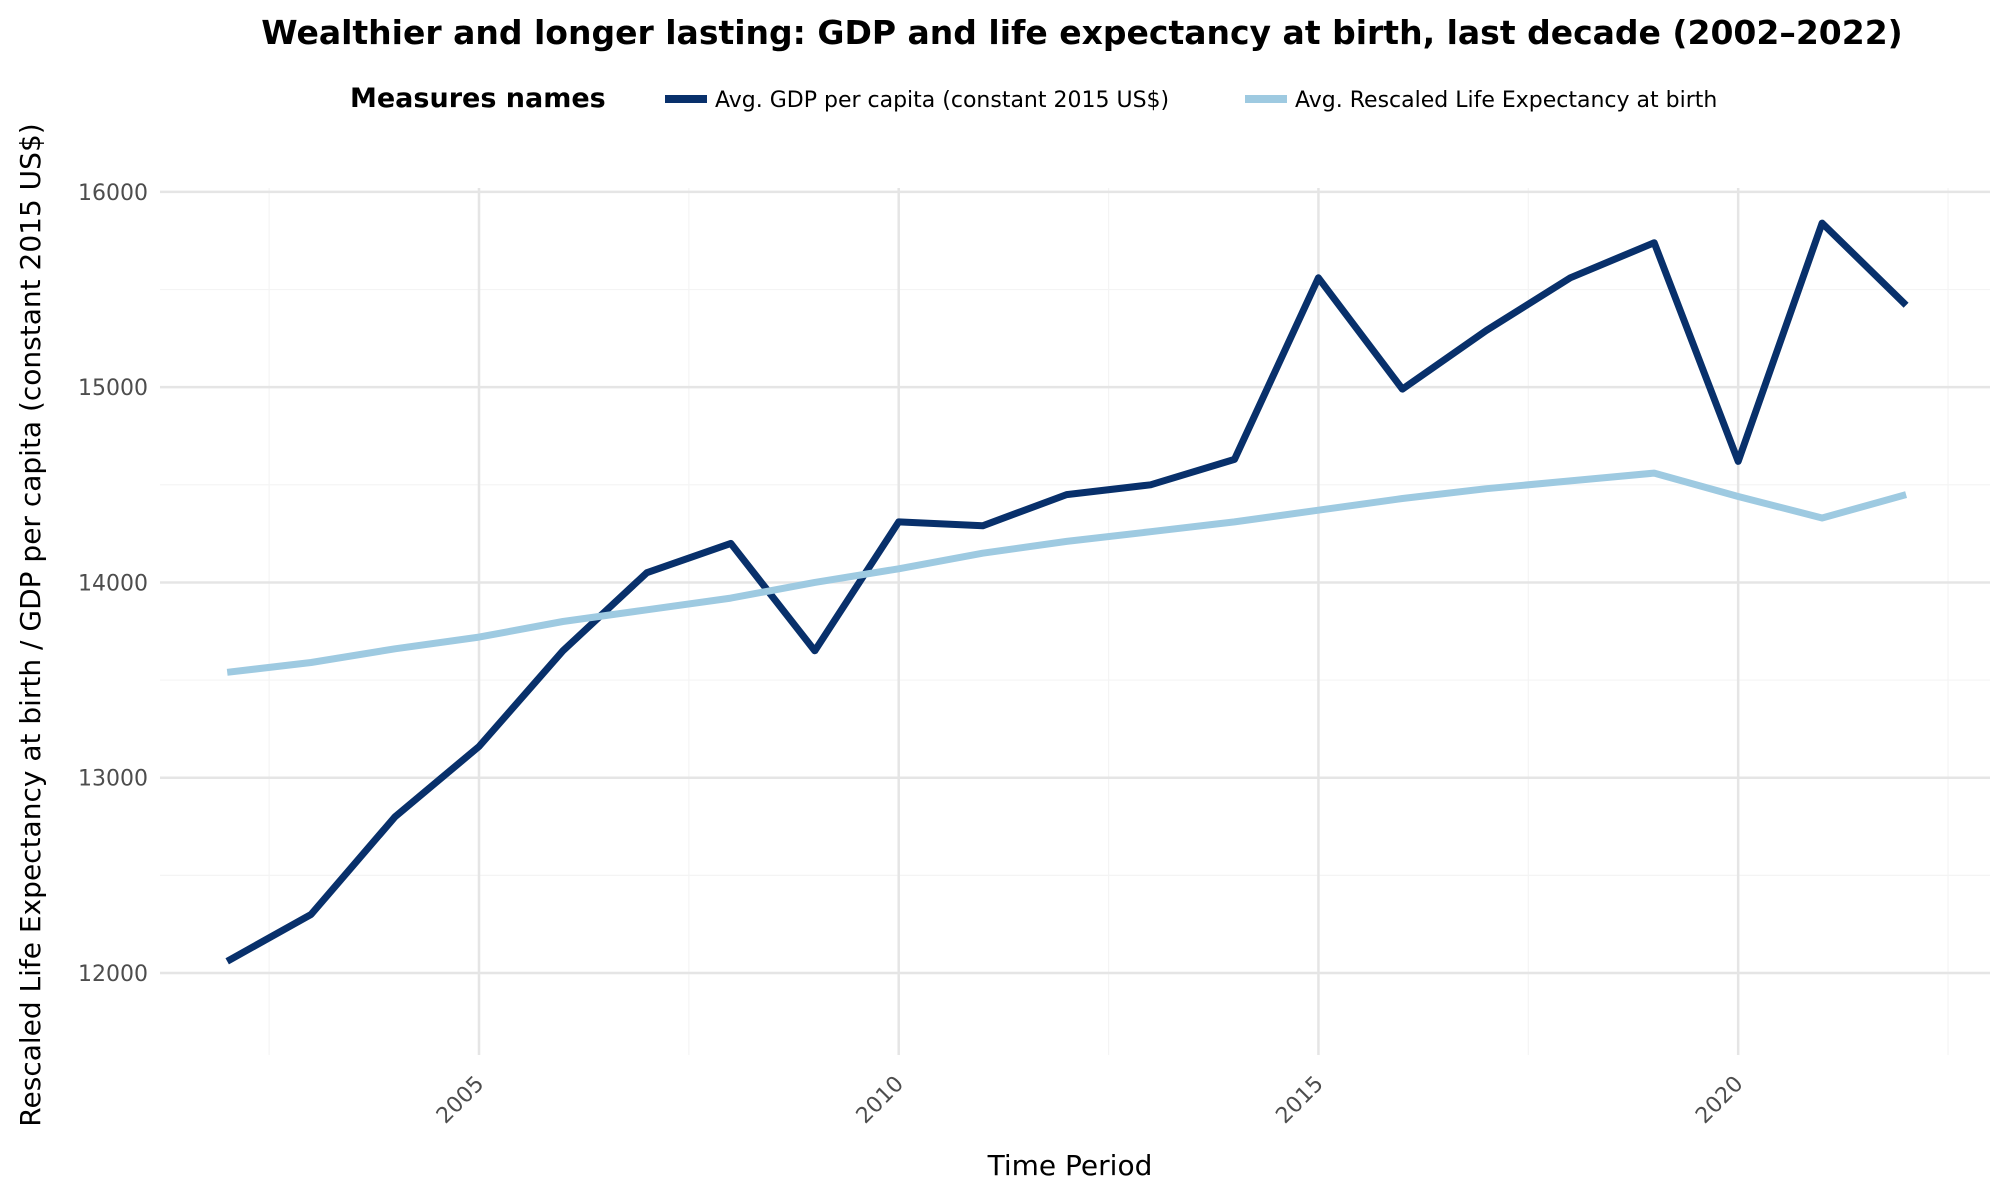  I want to click on legend-title: Measures names, so click(478, 98).